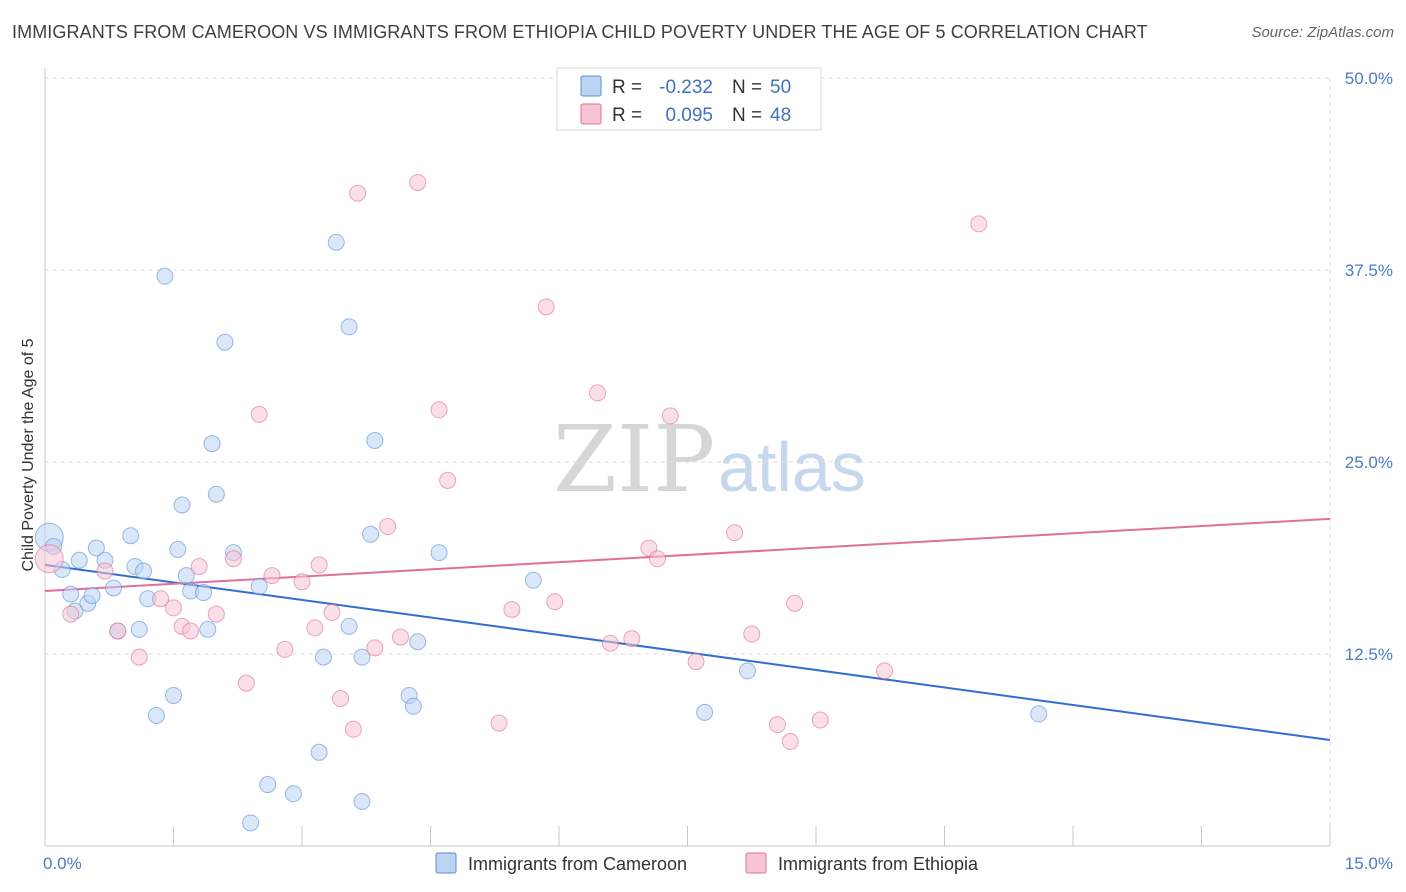 Image resolution: width=1406 pixels, height=892 pixels. What do you see at coordinates (756, 863) in the screenshot?
I see `series-swatch-ethiopia` at bounding box center [756, 863].